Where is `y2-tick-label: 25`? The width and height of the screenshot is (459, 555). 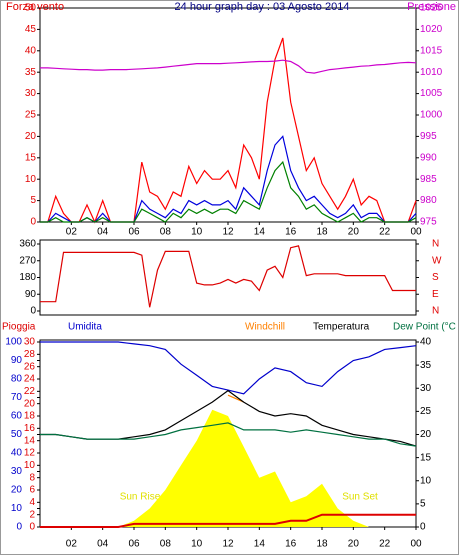 y2-tick-label: 25 is located at coordinates (426, 411).